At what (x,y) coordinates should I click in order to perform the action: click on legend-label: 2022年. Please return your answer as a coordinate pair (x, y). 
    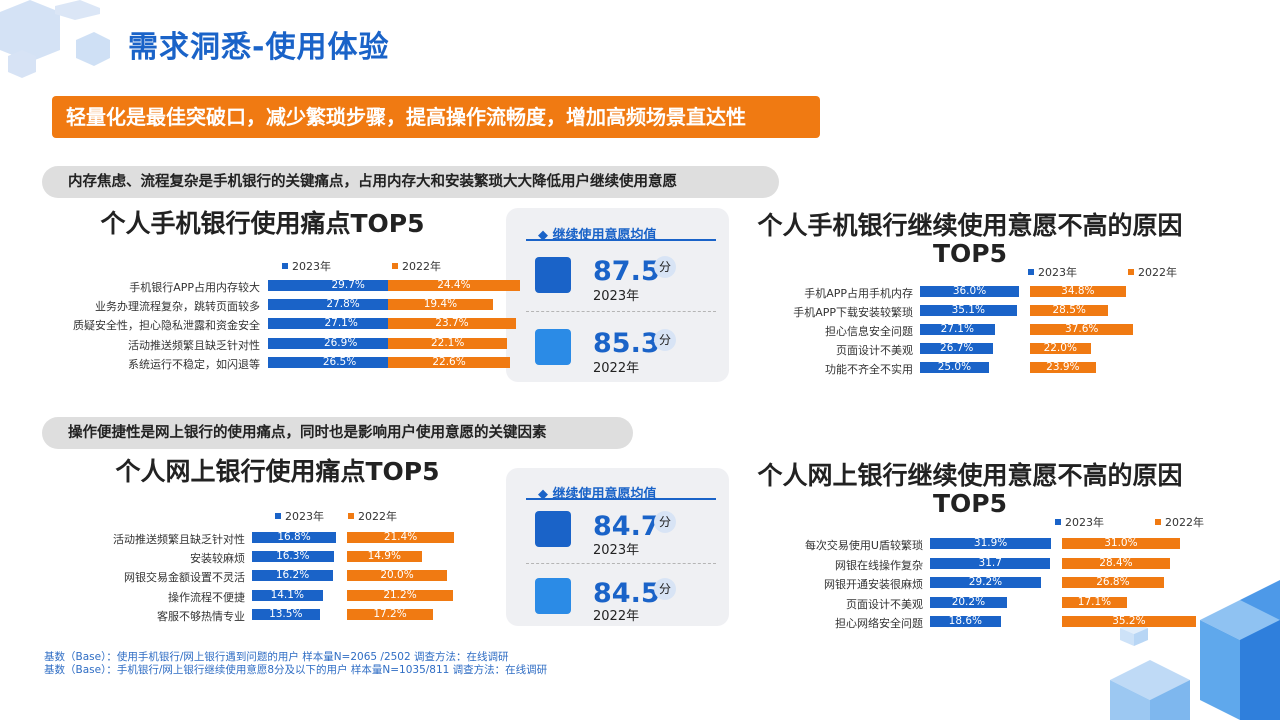
    Looking at the image, I should click on (421, 266).